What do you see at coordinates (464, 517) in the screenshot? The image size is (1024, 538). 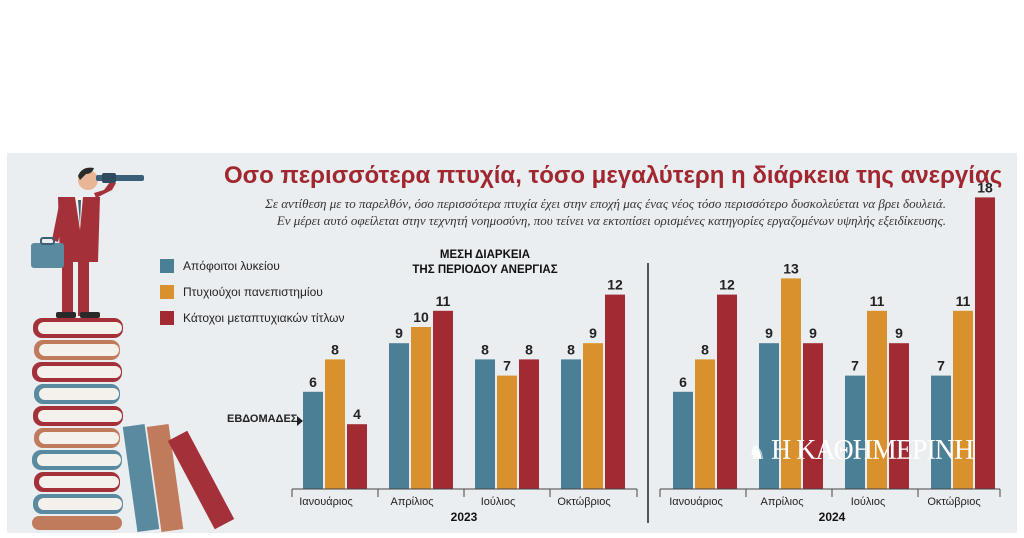 I see `year-label: 2023` at bounding box center [464, 517].